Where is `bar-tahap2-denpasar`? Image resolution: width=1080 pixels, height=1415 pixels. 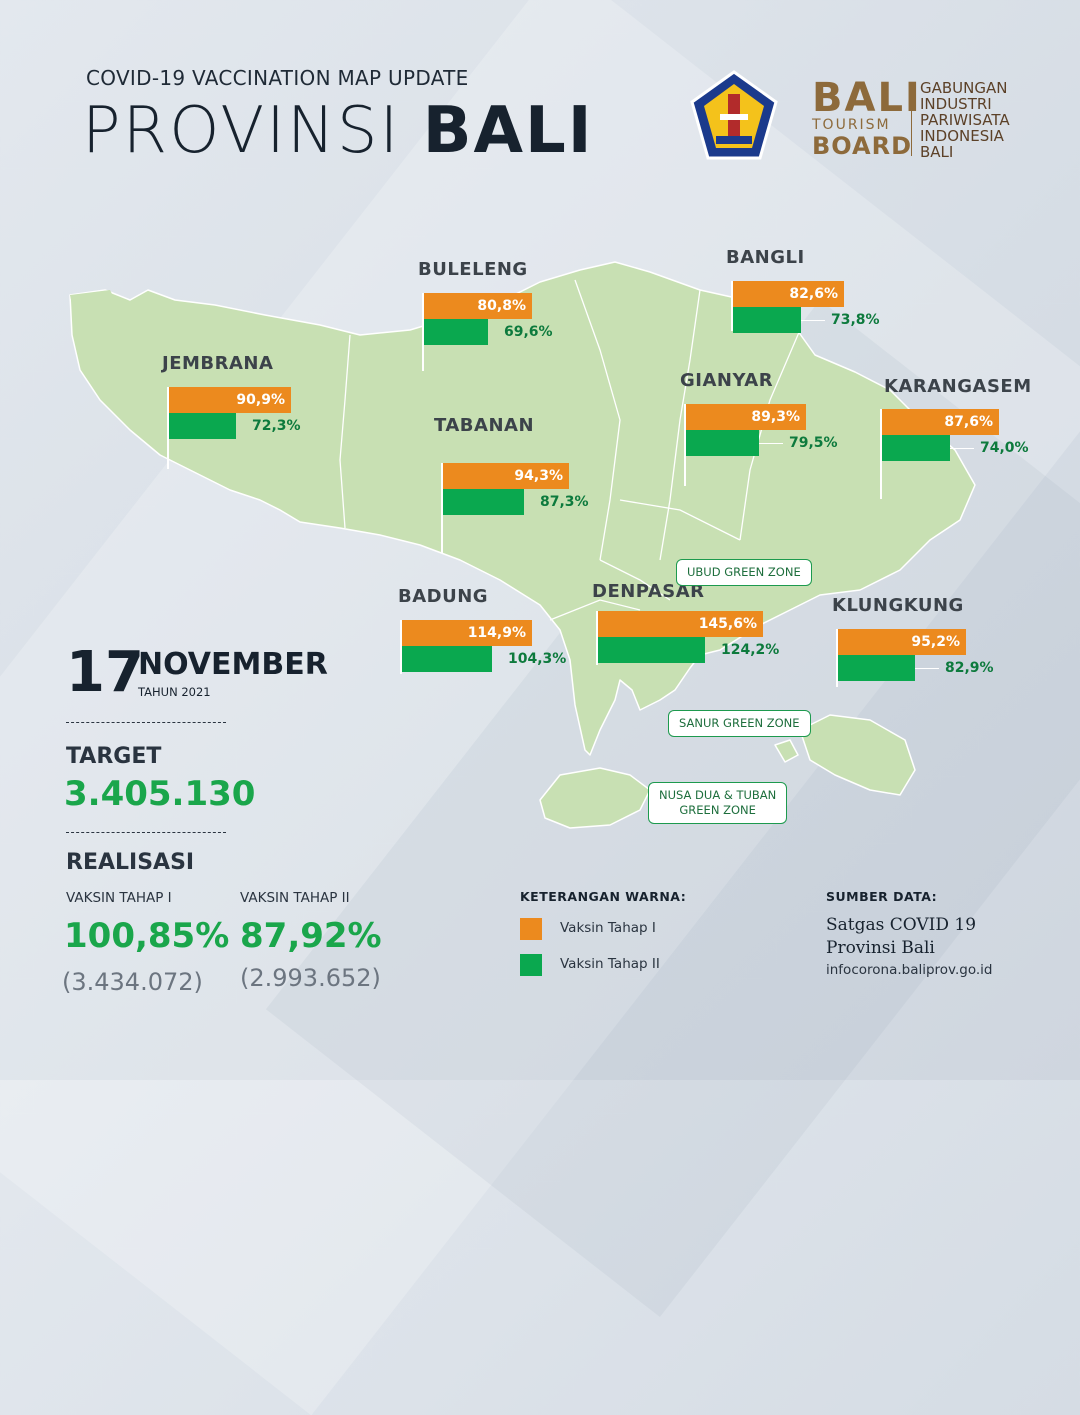
bar-tahap2-denpasar is located at coordinates (651, 650).